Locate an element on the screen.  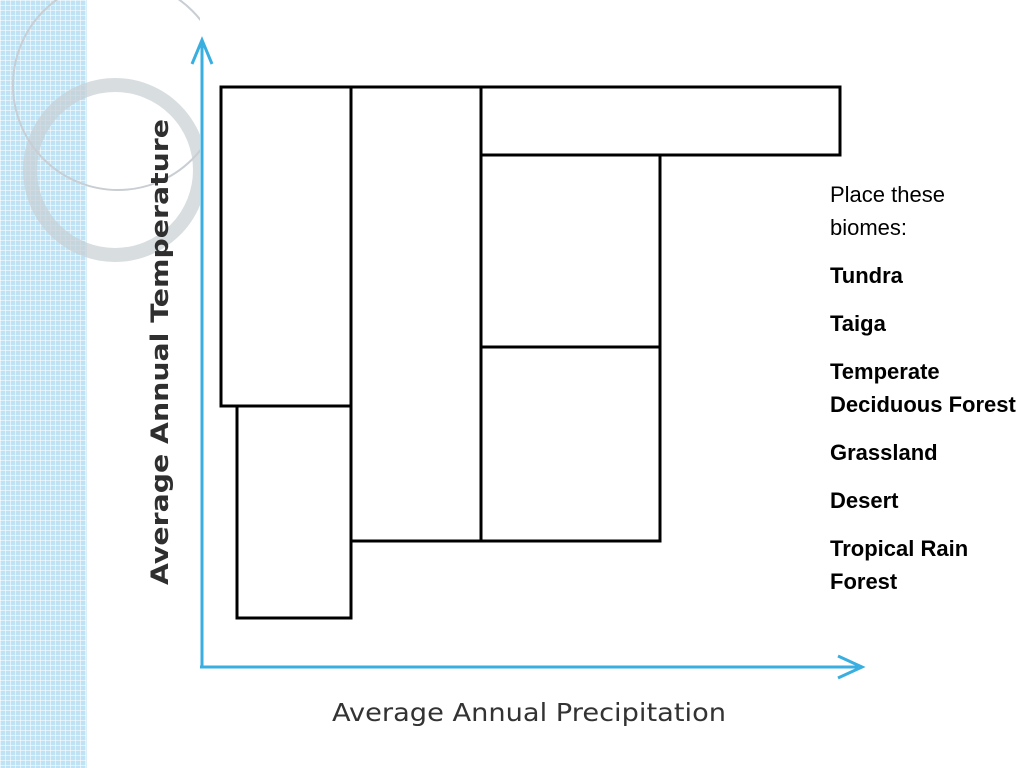
decorative-circles is located at coordinates (106, 131).